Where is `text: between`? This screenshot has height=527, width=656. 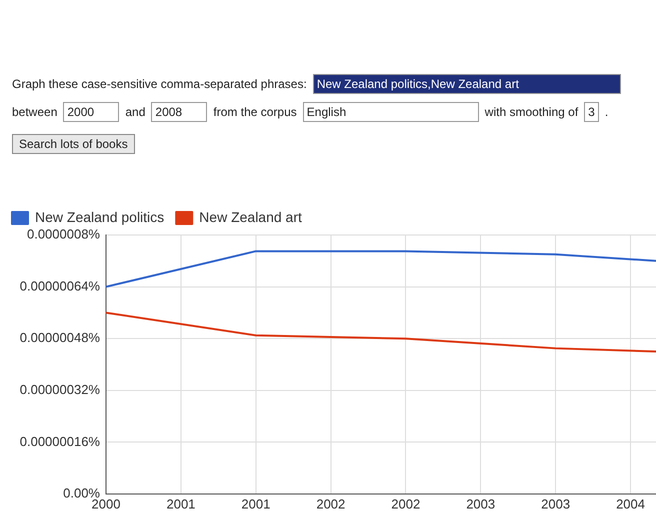
text: between is located at coordinates (35, 112).